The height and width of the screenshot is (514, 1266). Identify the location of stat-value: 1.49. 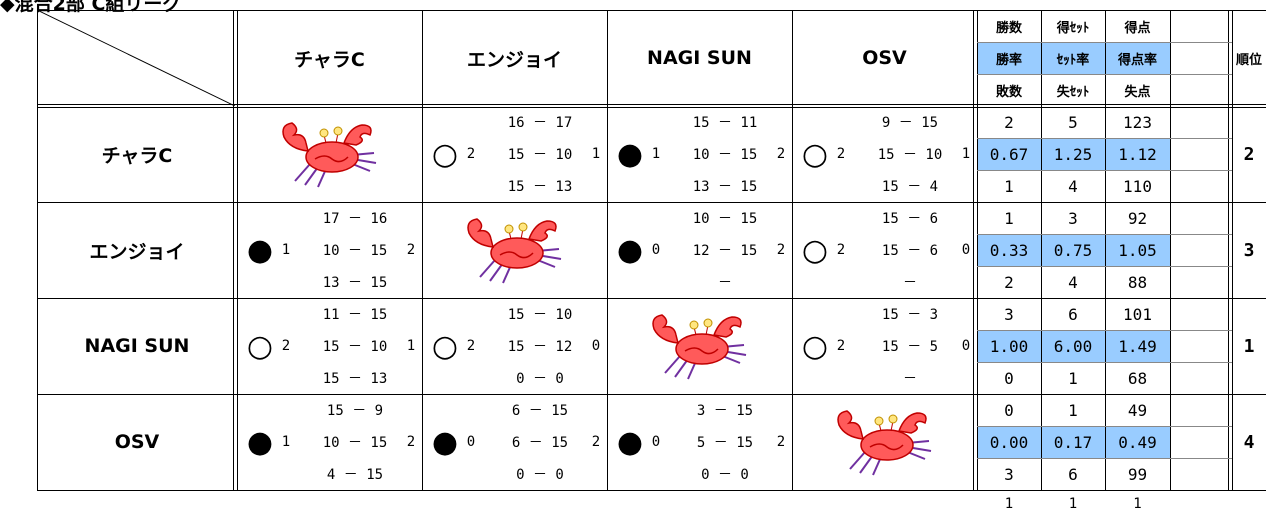
(1137, 346).